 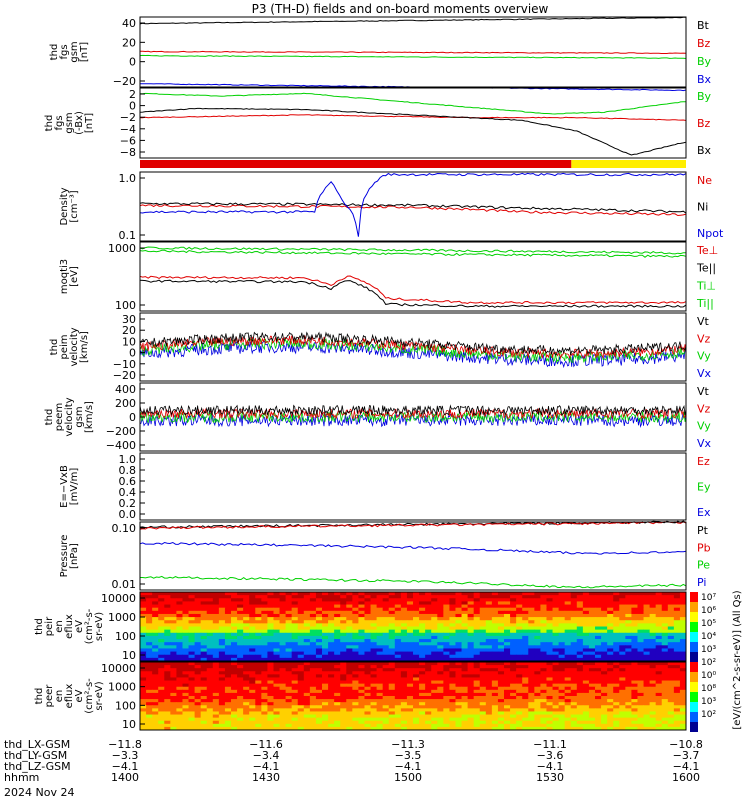 I want to click on y-tick-label: 0.4, so click(x=128, y=492).